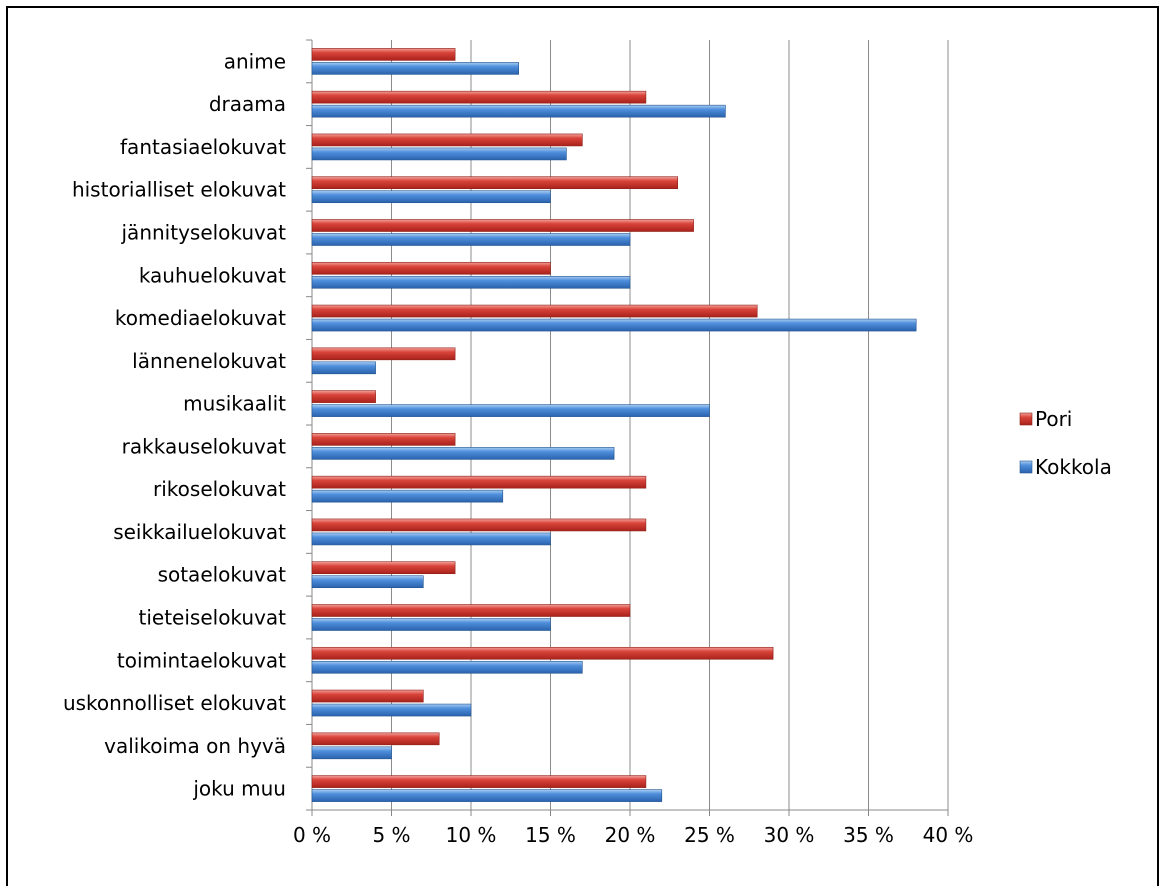  Describe the element at coordinates (391, 835) in the screenshot. I see `x-tick-label: 5 %` at that location.